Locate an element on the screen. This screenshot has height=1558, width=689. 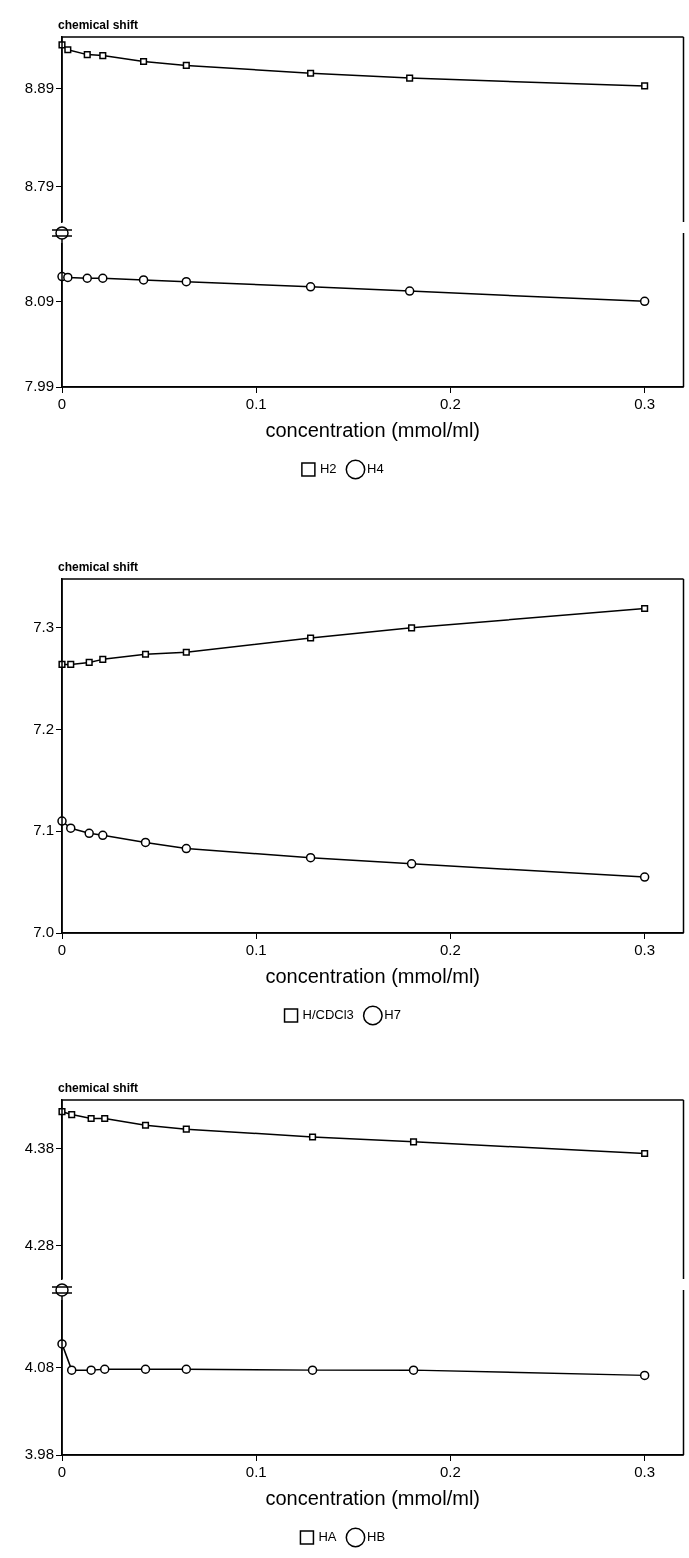
y-tick-label: 7.0 is located at coordinates (43, 932).